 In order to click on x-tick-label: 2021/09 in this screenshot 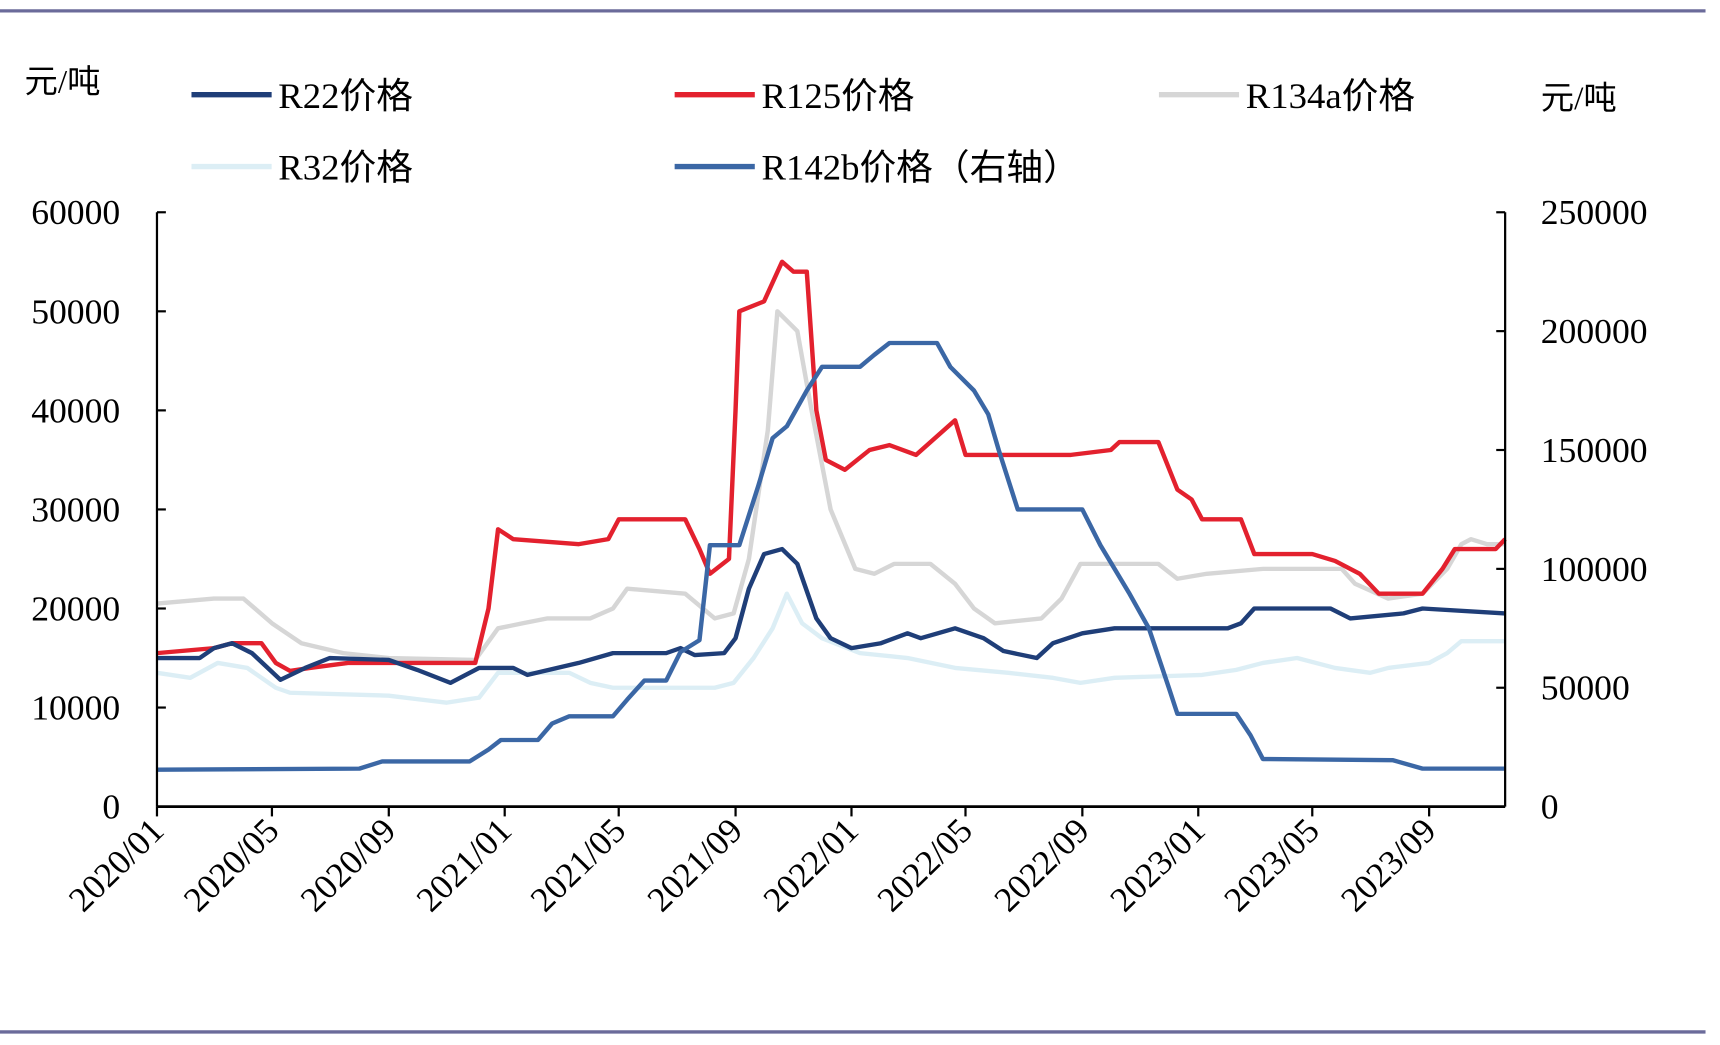, I will do `click(695, 865)`.